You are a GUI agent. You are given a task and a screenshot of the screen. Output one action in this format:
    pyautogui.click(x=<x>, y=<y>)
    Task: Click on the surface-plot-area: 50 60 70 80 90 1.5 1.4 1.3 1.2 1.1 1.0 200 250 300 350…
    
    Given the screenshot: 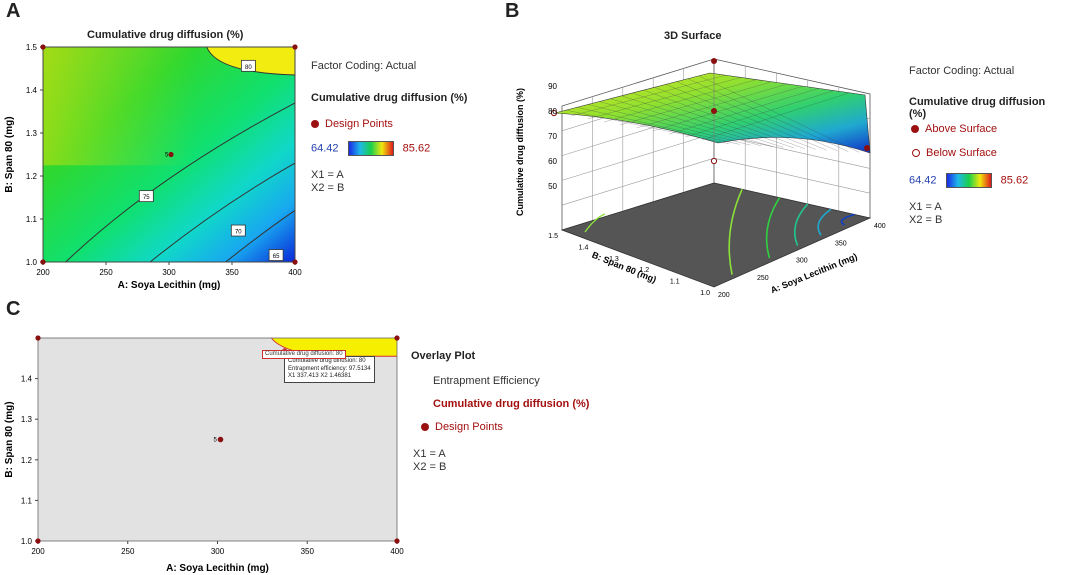 What is the action you would take?
    pyautogui.click(x=700, y=178)
    